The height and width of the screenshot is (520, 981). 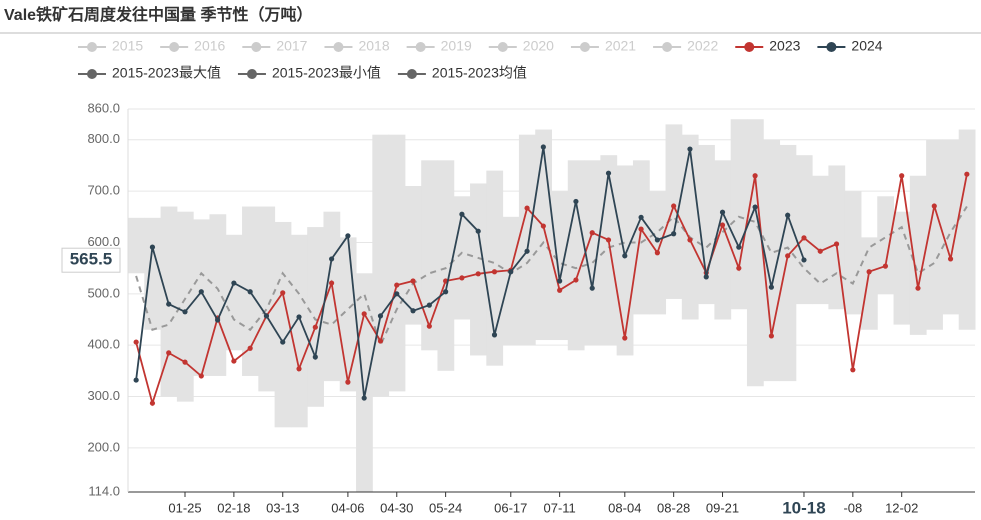 What do you see at coordinates (456, 46) in the screenshot?
I see `legend-label: 2019` at bounding box center [456, 46].